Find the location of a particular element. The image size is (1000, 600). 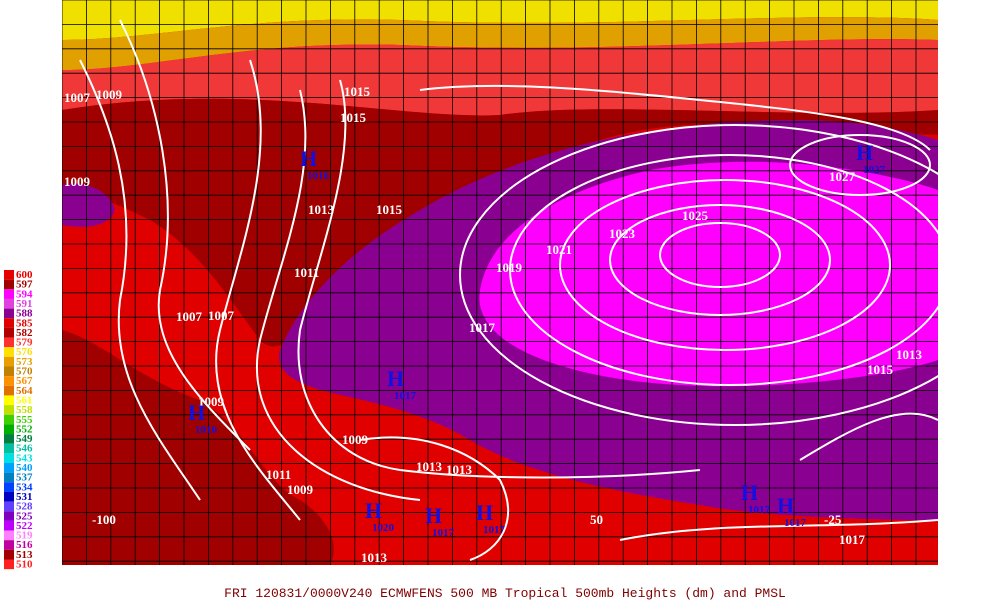

legend-label: 564 is located at coordinates (24, 391).